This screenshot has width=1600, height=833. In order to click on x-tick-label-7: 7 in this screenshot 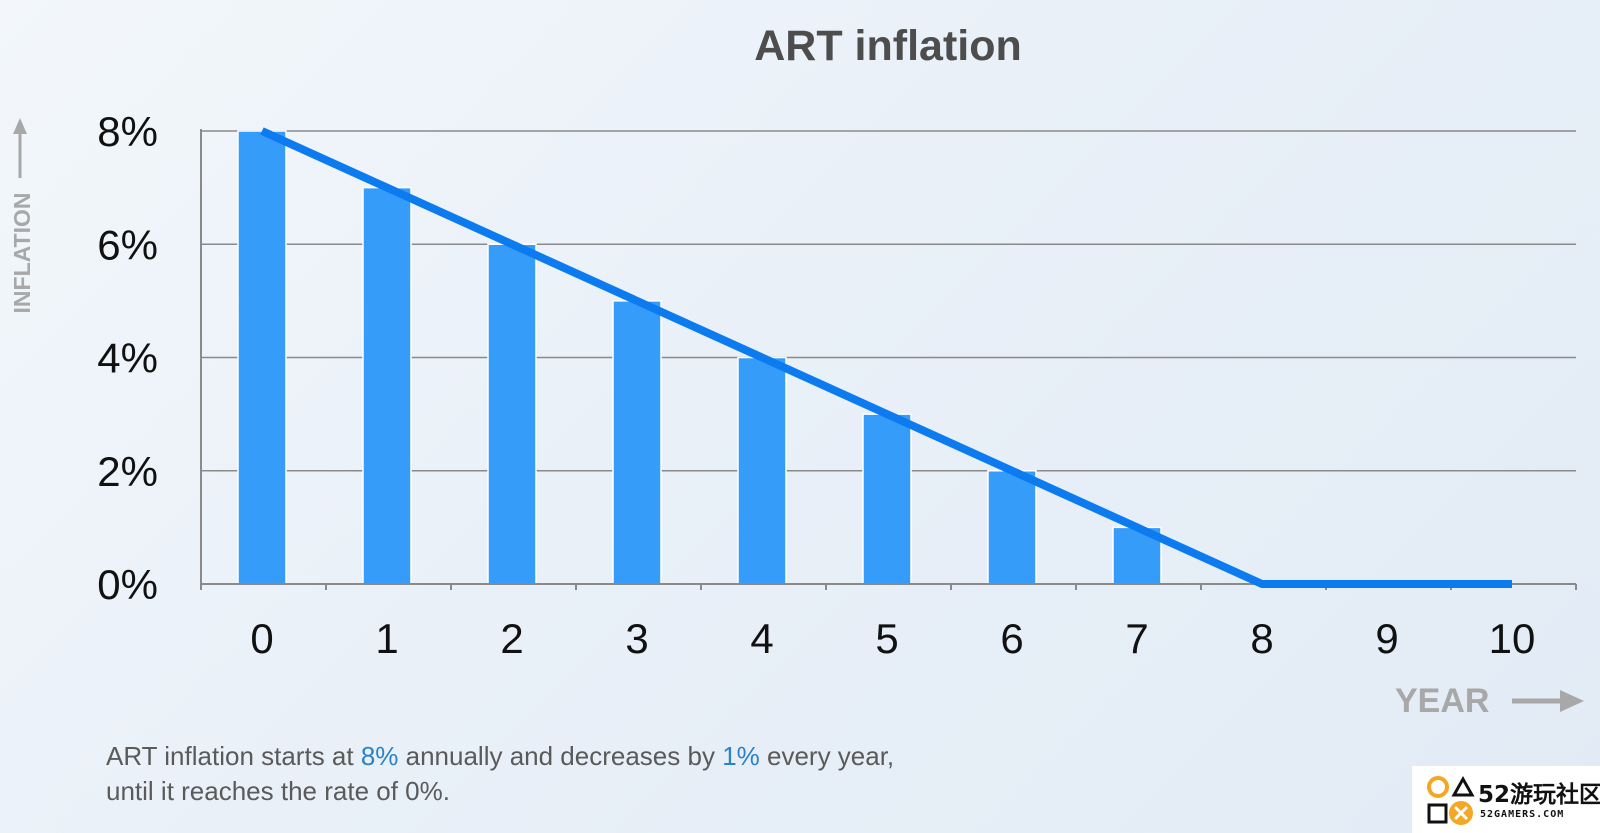, I will do `click(1136, 638)`.